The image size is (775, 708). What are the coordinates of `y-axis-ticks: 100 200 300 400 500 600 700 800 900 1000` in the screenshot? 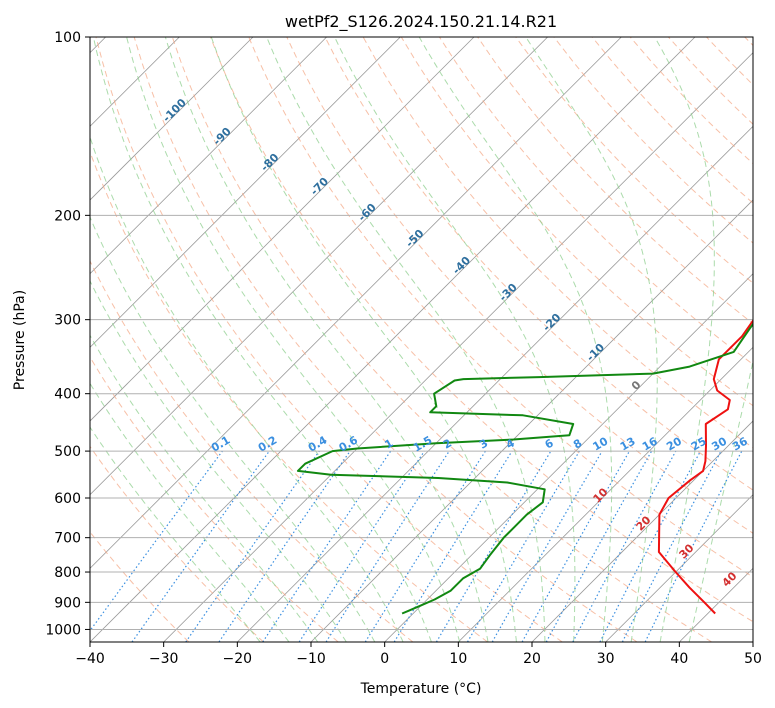 It's located at (67, 334).